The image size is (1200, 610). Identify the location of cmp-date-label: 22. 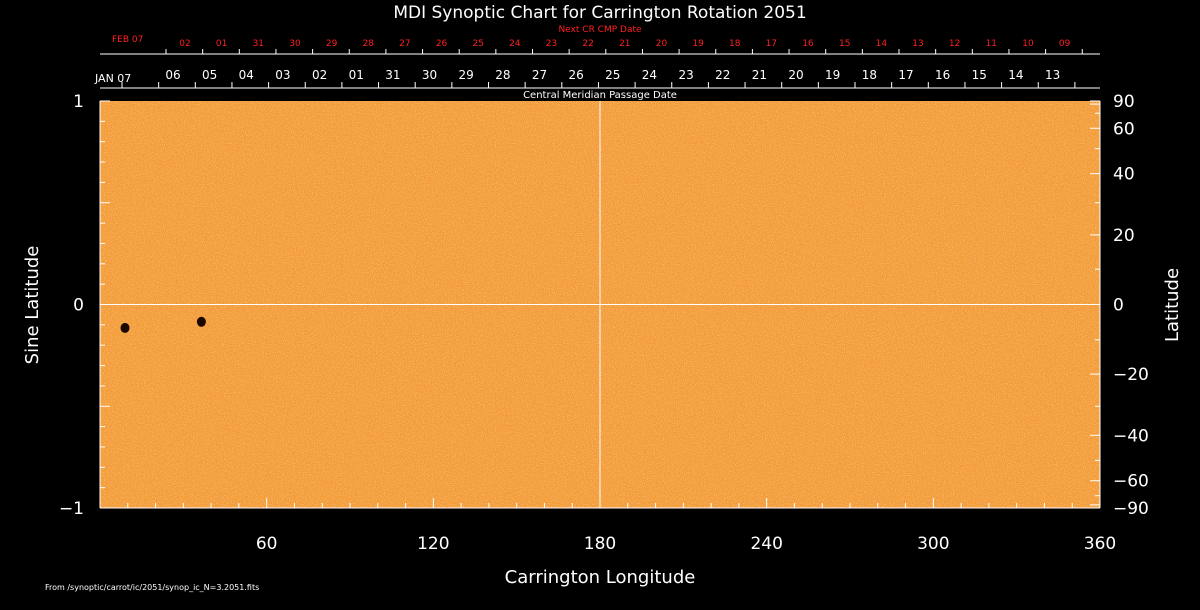
(722, 75).